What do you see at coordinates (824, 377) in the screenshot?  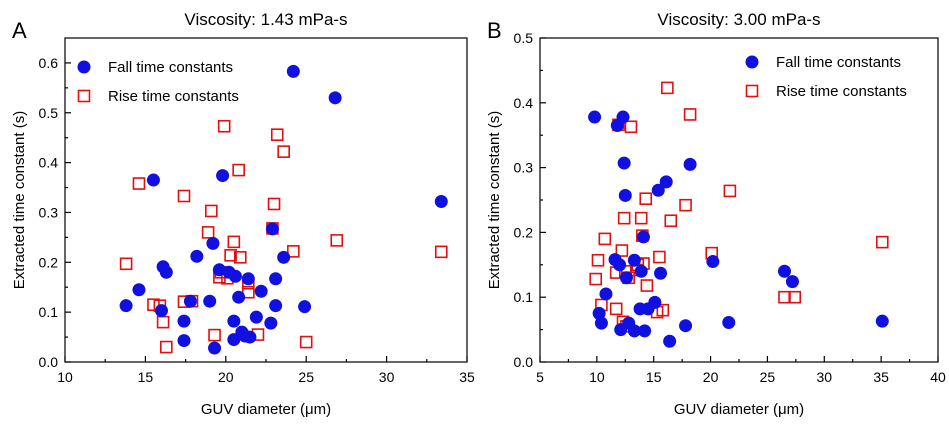 I see `x-tick-label-b: 30` at bounding box center [824, 377].